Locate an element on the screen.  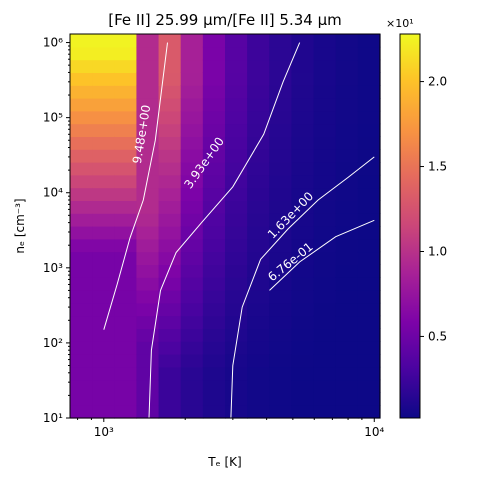
colorbar-tick-label: 0.5 is located at coordinates (437, 336).